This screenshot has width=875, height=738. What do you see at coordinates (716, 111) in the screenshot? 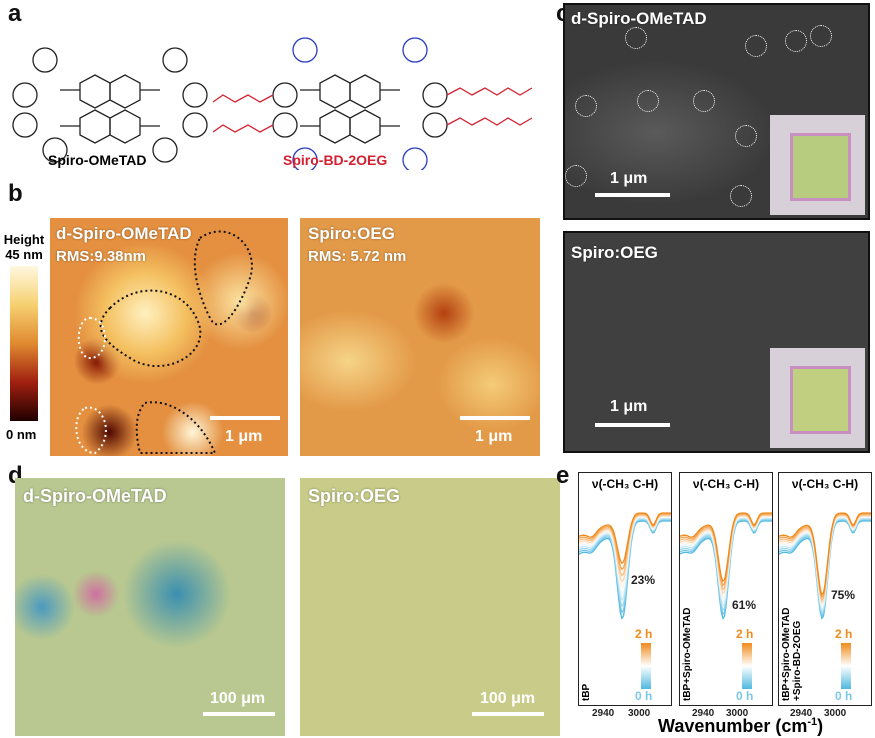
I see `sem-image-d-spiro-ometad: d-Spiro-OMeTAD 1 μm` at bounding box center [716, 111].